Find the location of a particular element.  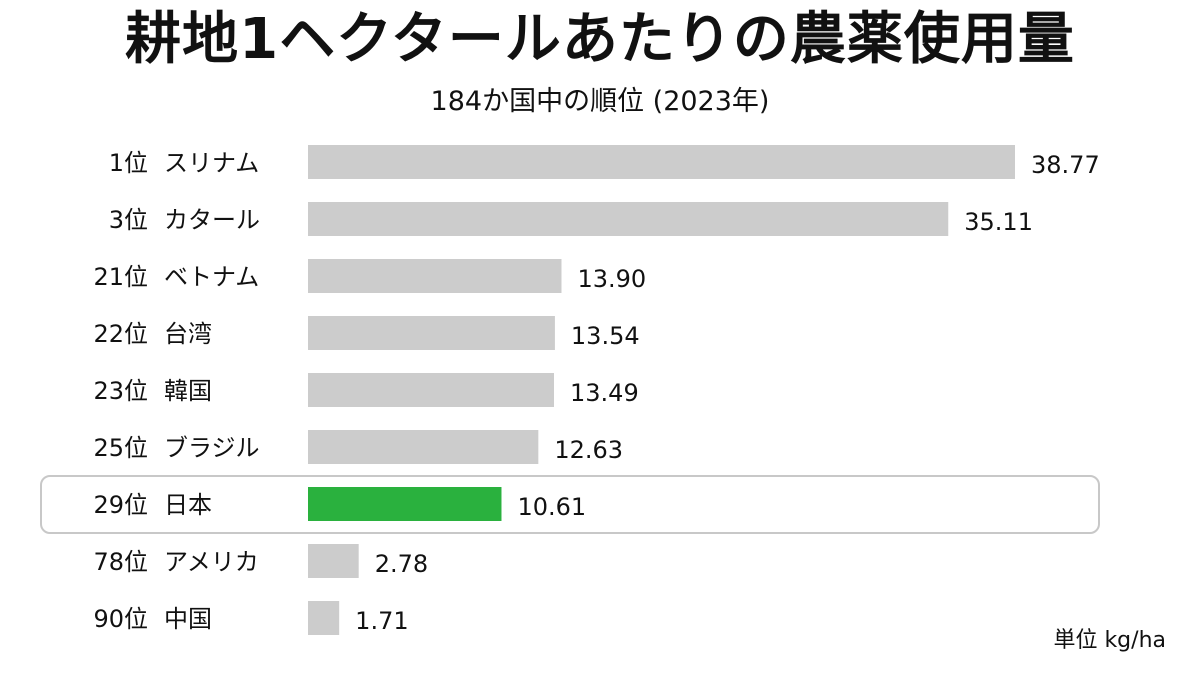

country-label: カタール is located at coordinates (212, 220).